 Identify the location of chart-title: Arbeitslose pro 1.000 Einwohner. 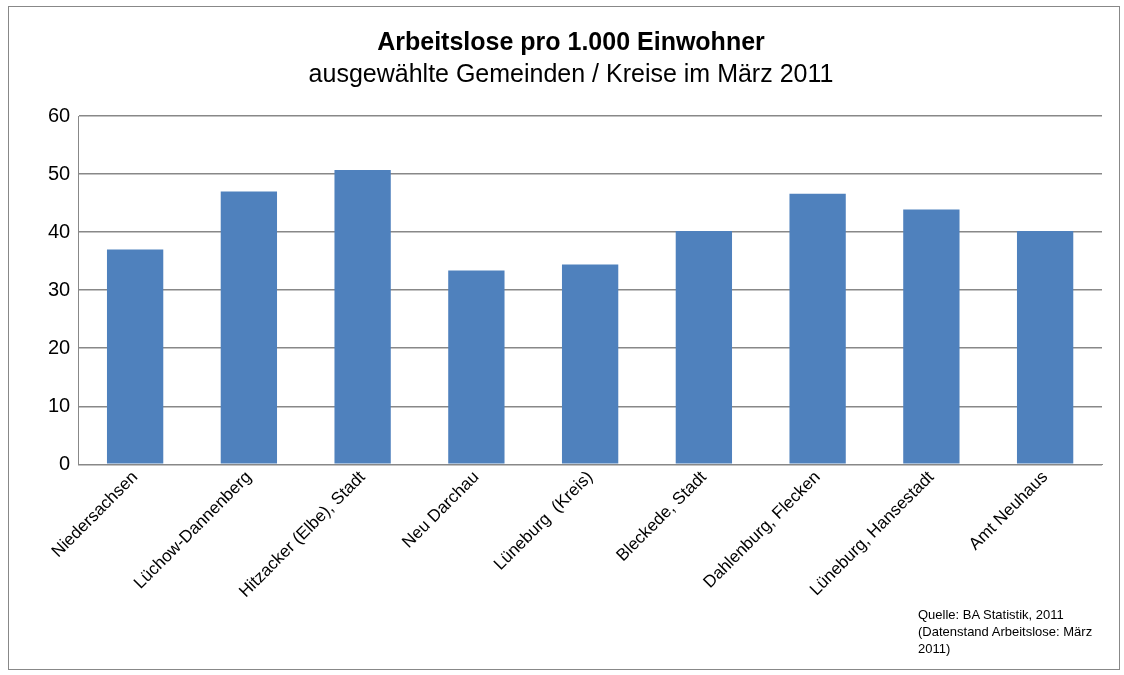
(571, 40).